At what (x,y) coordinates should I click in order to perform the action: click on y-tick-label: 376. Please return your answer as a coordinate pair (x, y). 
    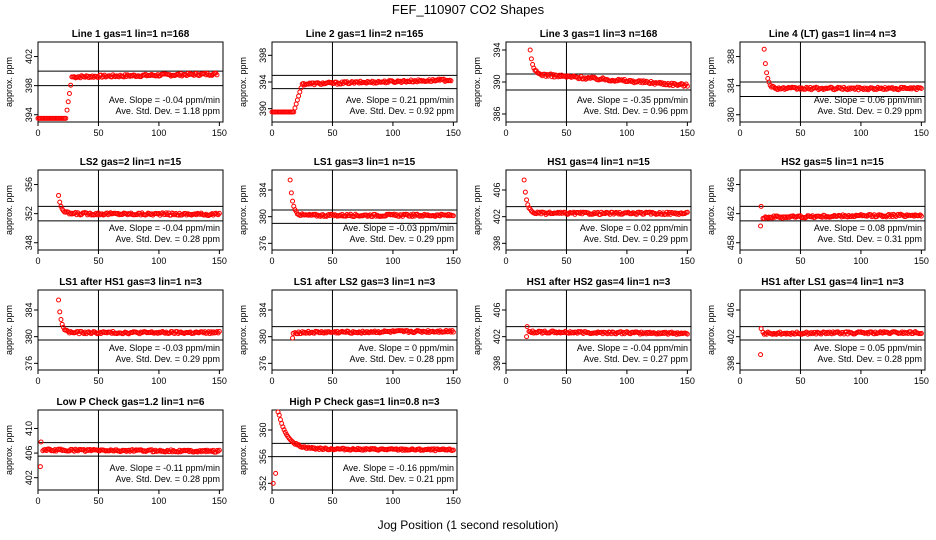
    Looking at the image, I should click on (263, 363).